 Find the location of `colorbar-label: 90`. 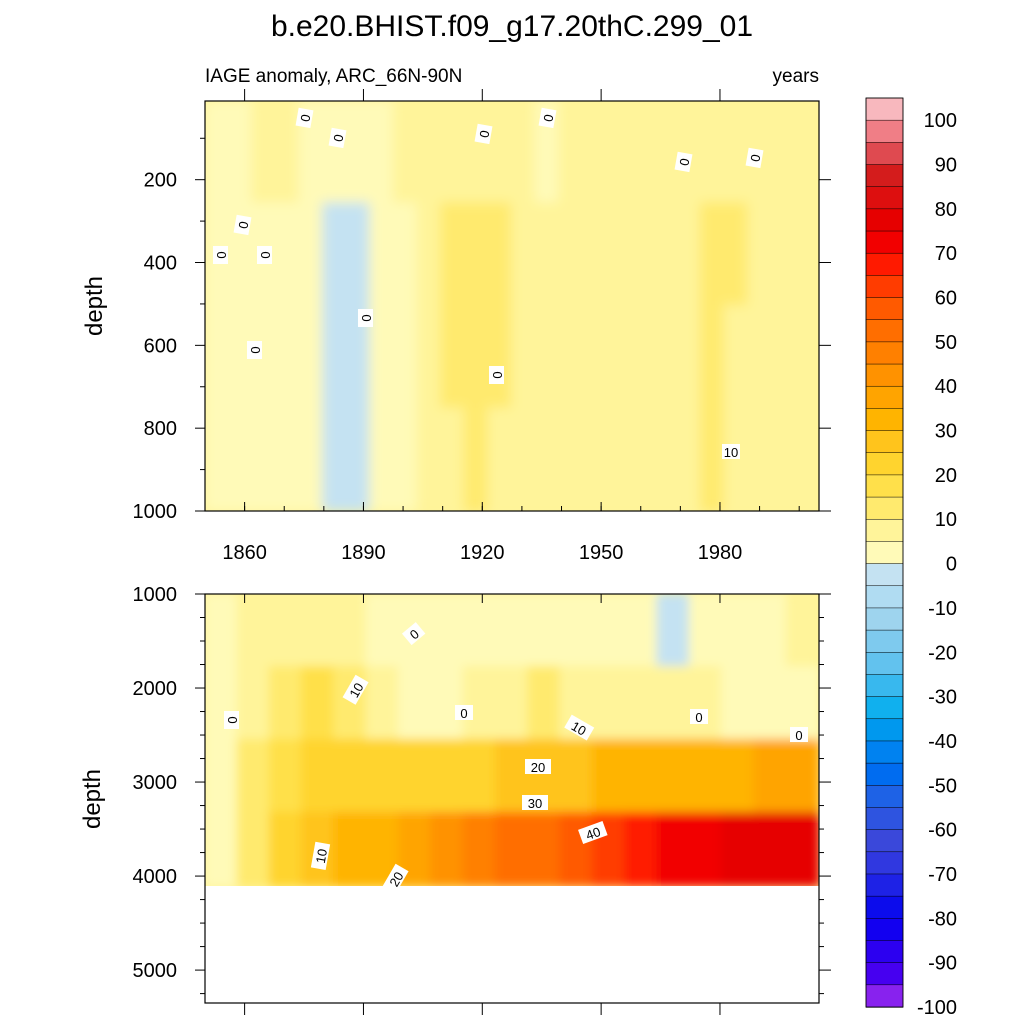

colorbar-label: 90 is located at coordinates (946, 166).